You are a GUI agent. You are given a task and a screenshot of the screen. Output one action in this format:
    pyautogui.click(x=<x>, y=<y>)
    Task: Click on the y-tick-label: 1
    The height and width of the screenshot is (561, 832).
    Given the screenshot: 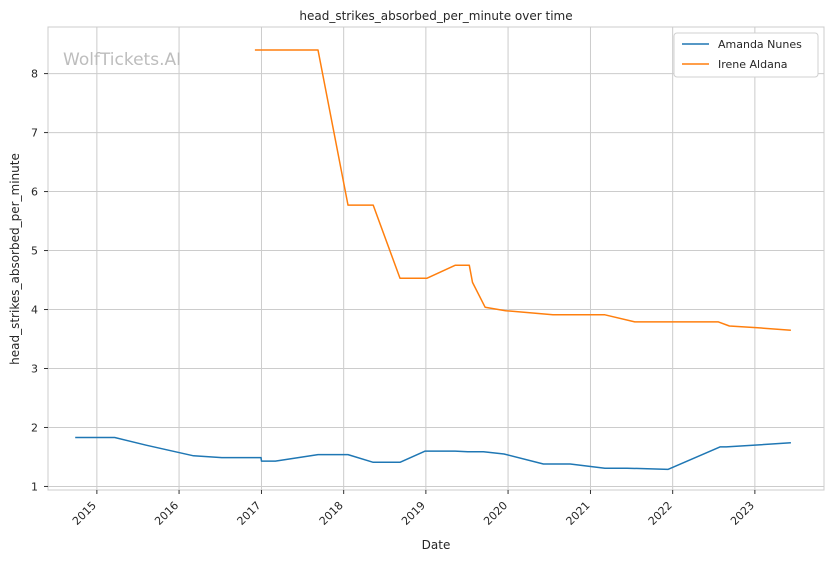 What is the action you would take?
    pyautogui.click(x=34, y=486)
    